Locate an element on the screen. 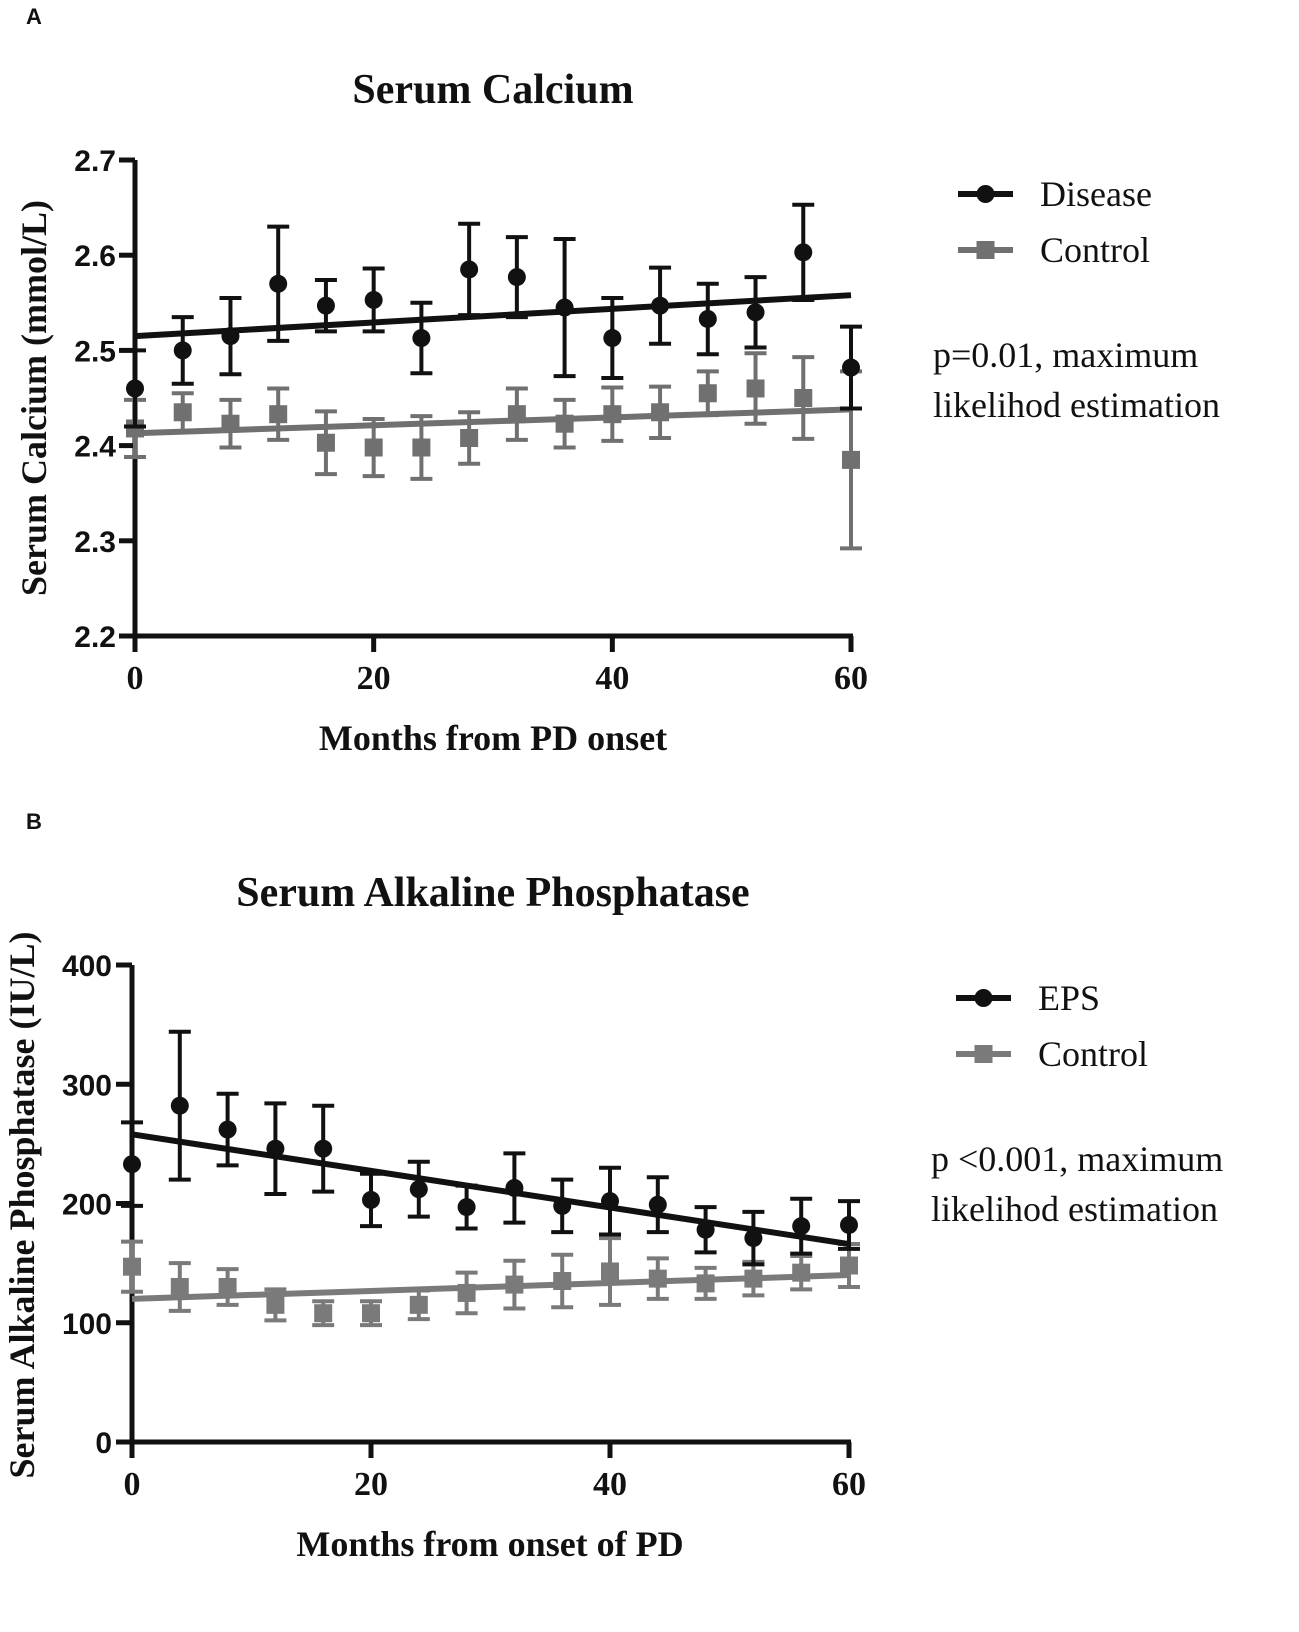 This screenshot has width=1299, height=1632. series-eps is located at coordinates (490, 1148).